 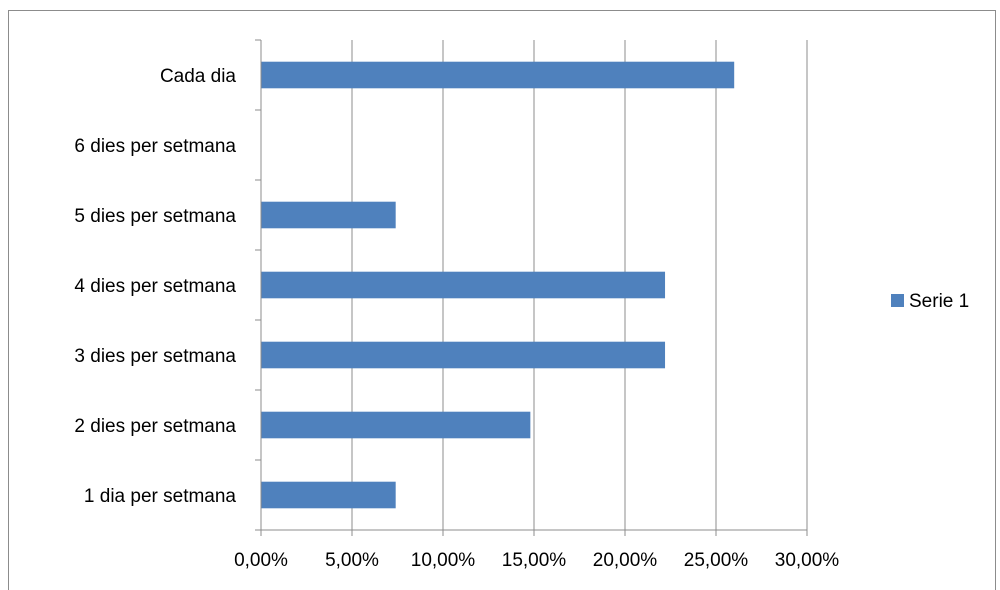 What do you see at coordinates (625, 560) in the screenshot?
I see `x-tick-label: 20,00%` at bounding box center [625, 560].